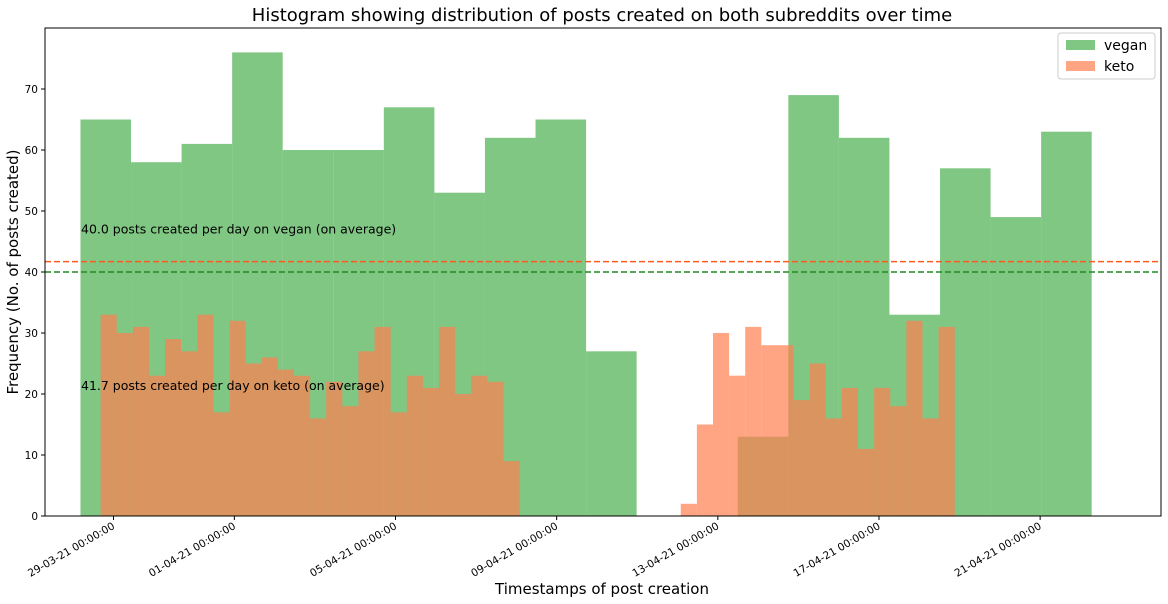 This screenshot has width=1168, height=604. I want to click on legend: vegan keto, so click(1106, 56).